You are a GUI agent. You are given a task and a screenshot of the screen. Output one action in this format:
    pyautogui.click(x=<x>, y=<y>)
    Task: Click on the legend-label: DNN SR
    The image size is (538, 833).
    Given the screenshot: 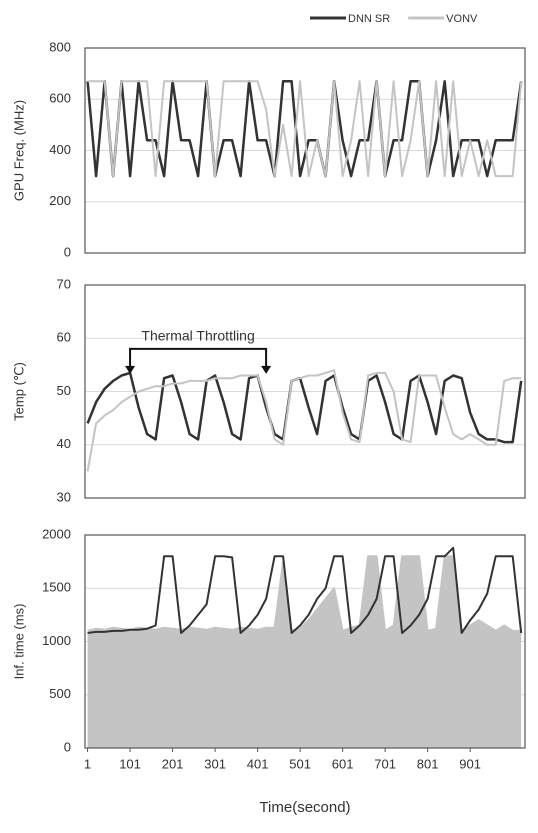 What is the action you would take?
    pyautogui.click(x=369, y=19)
    